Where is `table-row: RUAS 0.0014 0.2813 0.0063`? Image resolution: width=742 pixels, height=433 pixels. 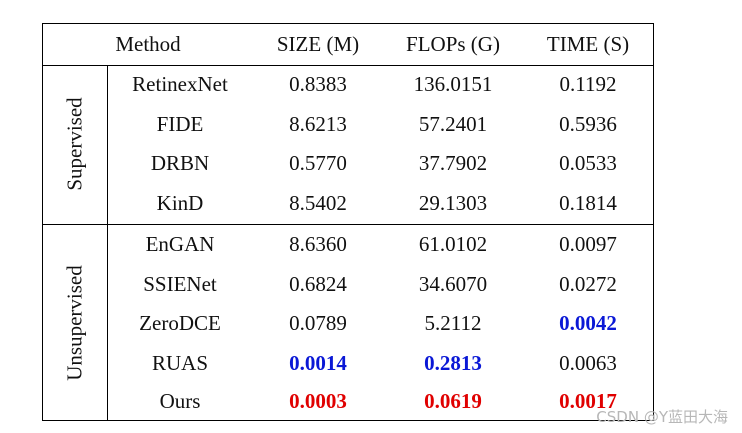 table-row: RUAS 0.0014 0.2813 0.0063 is located at coordinates (348, 364).